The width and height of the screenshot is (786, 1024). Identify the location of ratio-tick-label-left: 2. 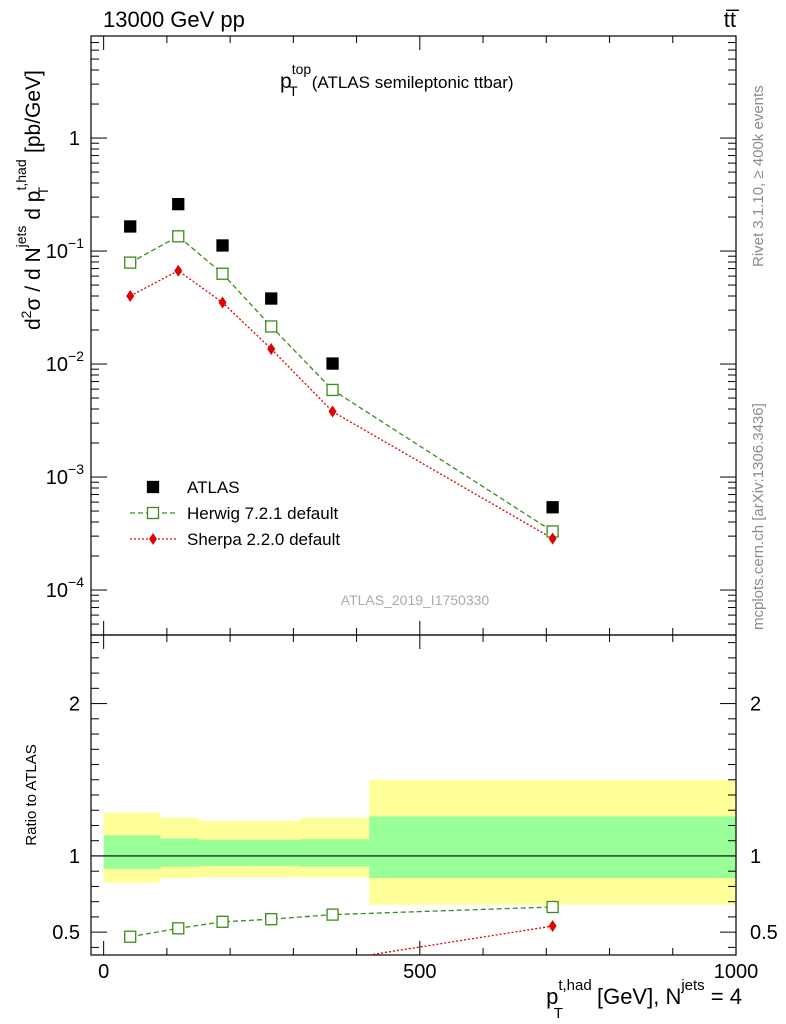
(74, 705).